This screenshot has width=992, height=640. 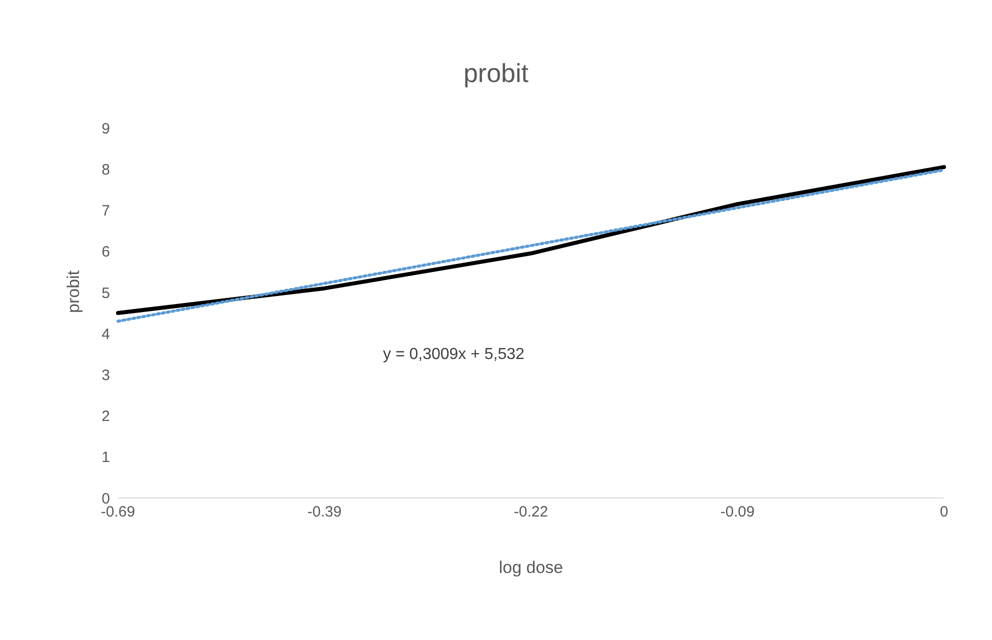 I want to click on y-axis-title: probit, so click(x=74, y=291).